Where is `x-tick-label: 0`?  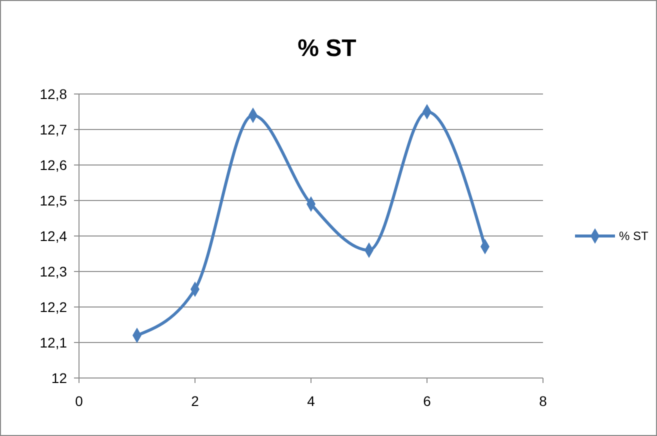
x-tick-label: 0 is located at coordinates (79, 401).